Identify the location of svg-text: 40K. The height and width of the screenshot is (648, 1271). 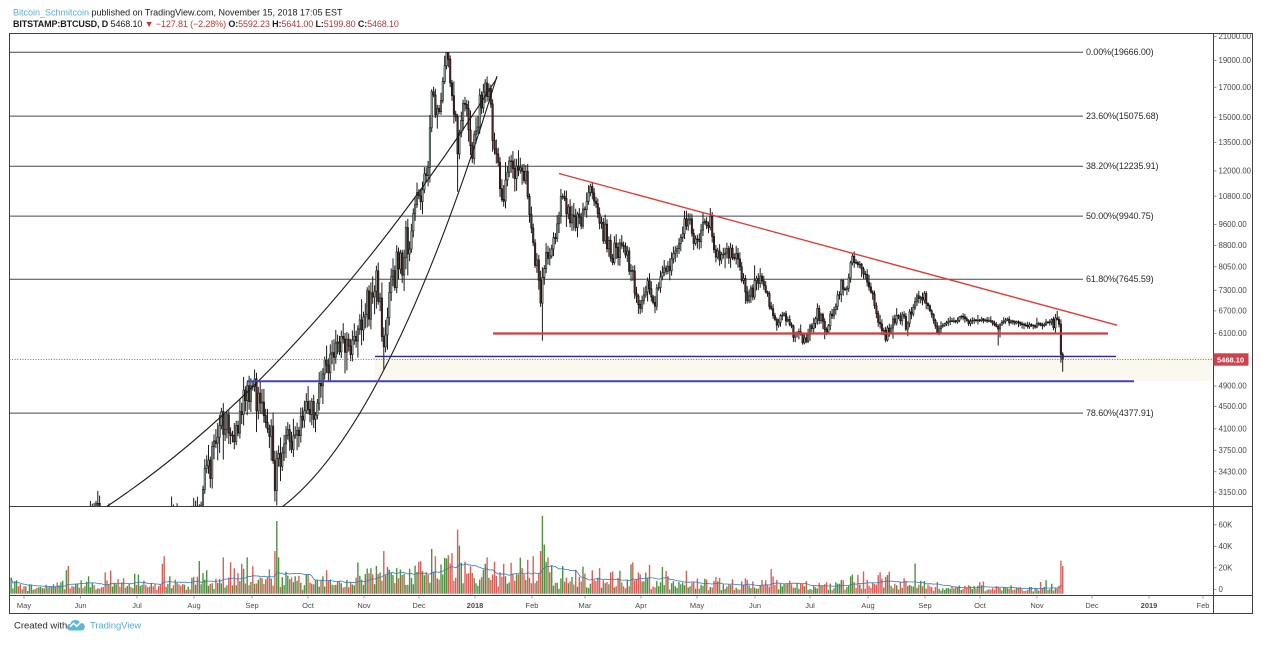
(1226, 546).